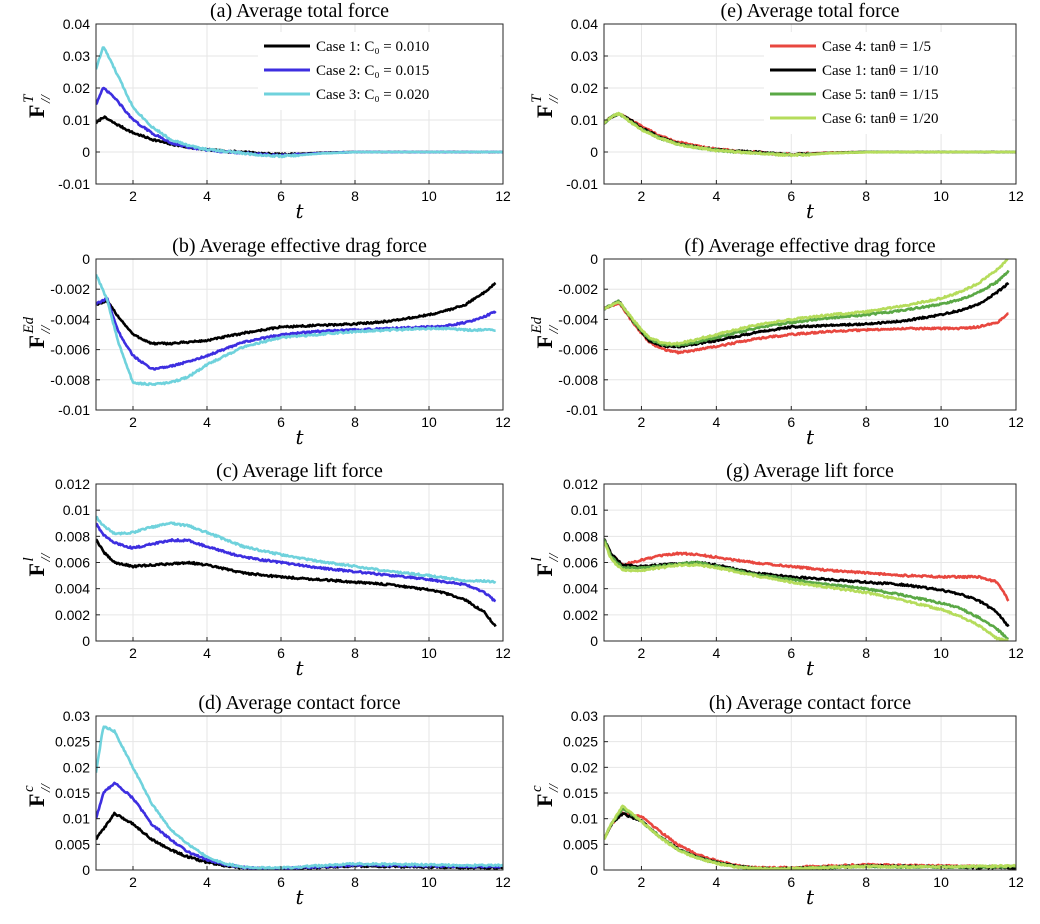 The image size is (1040, 924). I want to click on y-tick-label: 0.004, so click(72, 589).